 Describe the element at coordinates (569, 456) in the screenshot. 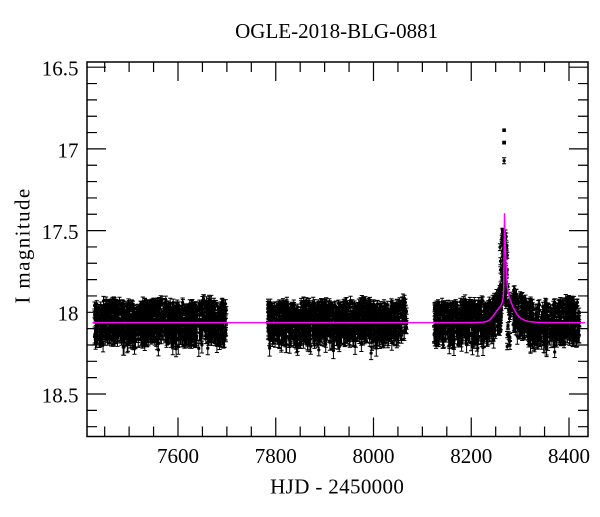

I see `svg-text: 8400` at that location.